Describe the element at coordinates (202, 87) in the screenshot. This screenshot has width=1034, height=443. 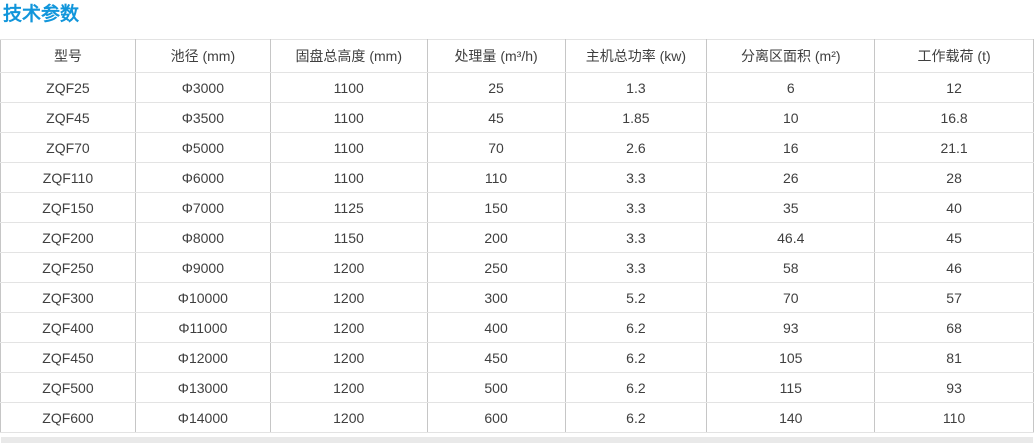
I see `table-cell: Φ3000` at that location.